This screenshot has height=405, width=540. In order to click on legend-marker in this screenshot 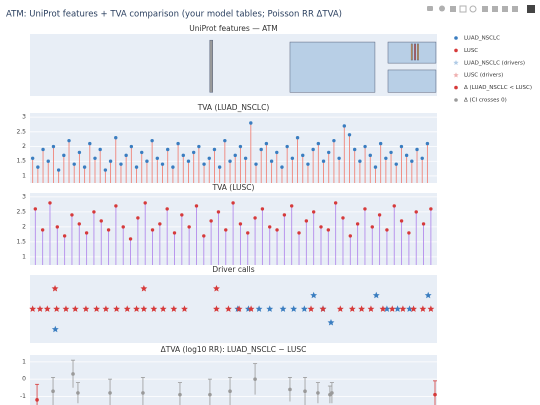, I will do `click(456, 38)`.